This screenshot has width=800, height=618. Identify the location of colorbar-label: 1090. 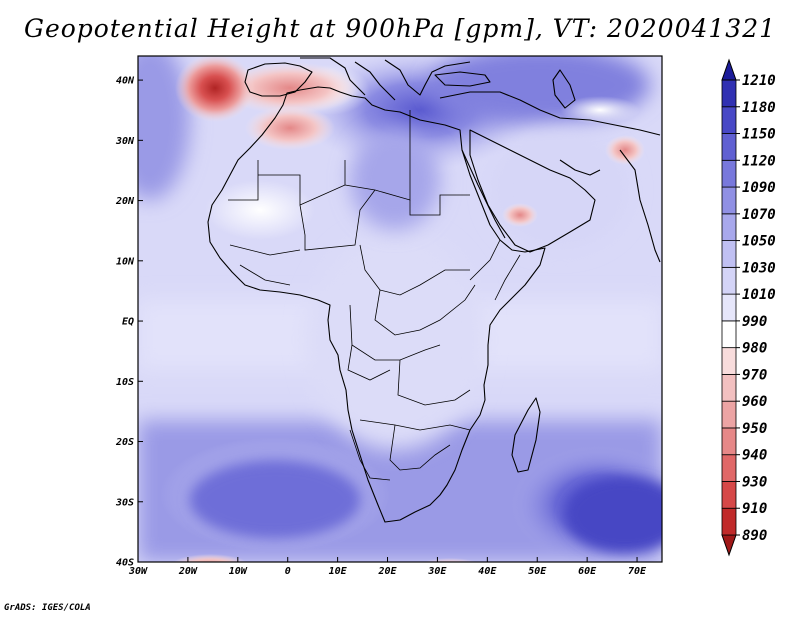
(759, 188).